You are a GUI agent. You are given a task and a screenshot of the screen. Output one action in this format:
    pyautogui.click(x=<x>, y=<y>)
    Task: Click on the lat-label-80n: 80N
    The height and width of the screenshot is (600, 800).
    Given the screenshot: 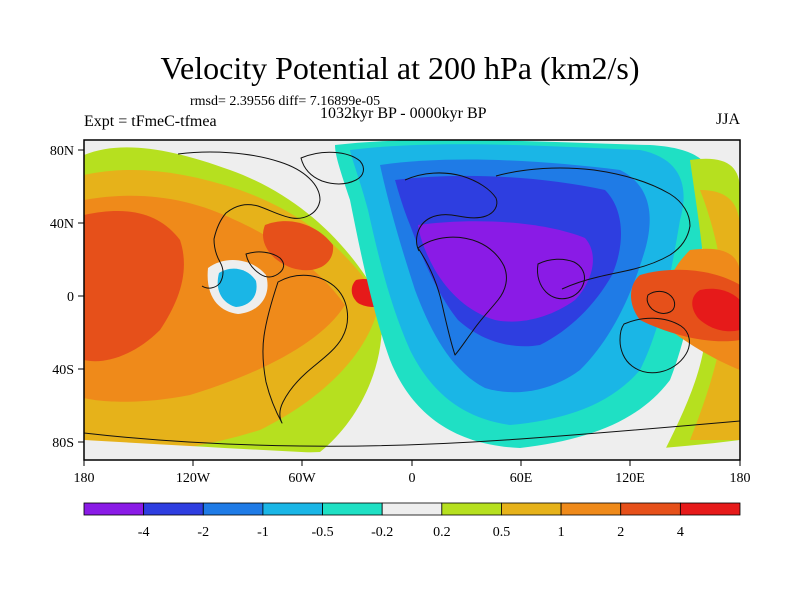 What is the action you would take?
    pyautogui.click(x=62, y=151)
    